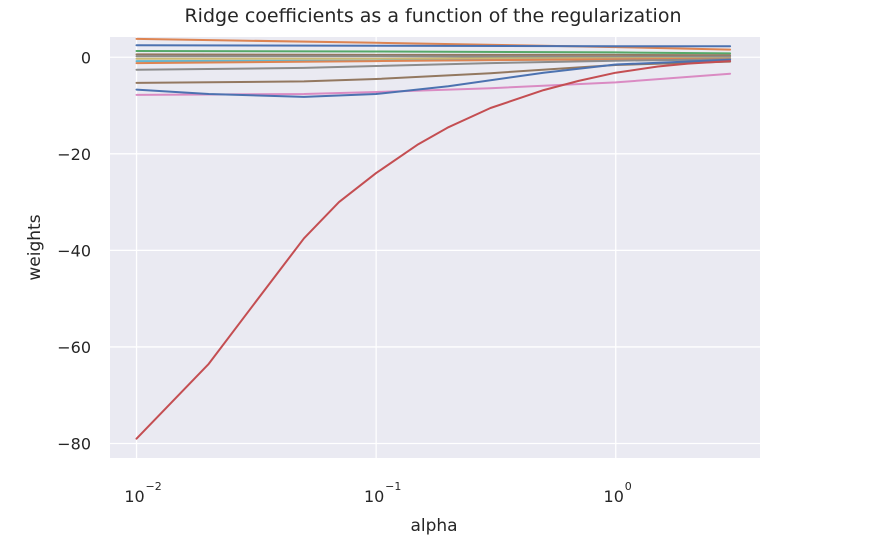 This screenshot has width=885, height=547. What do you see at coordinates (433, 526) in the screenshot?
I see `x-axis-label: alpha` at bounding box center [433, 526].